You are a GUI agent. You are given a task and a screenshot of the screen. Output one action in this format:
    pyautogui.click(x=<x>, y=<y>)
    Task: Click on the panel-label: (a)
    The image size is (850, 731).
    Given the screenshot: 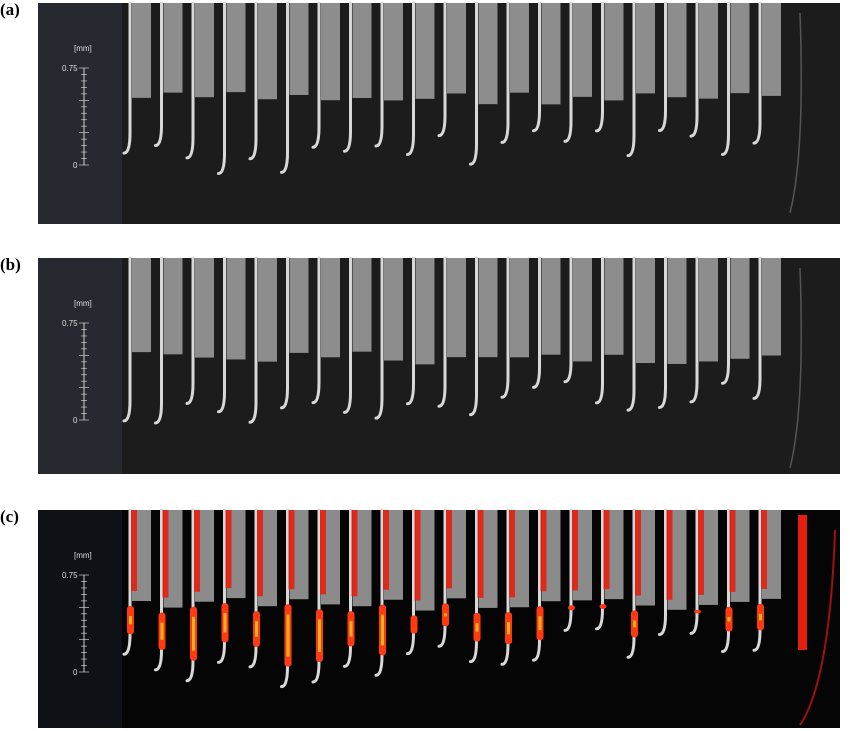 What is the action you would take?
    pyautogui.click(x=10, y=9)
    